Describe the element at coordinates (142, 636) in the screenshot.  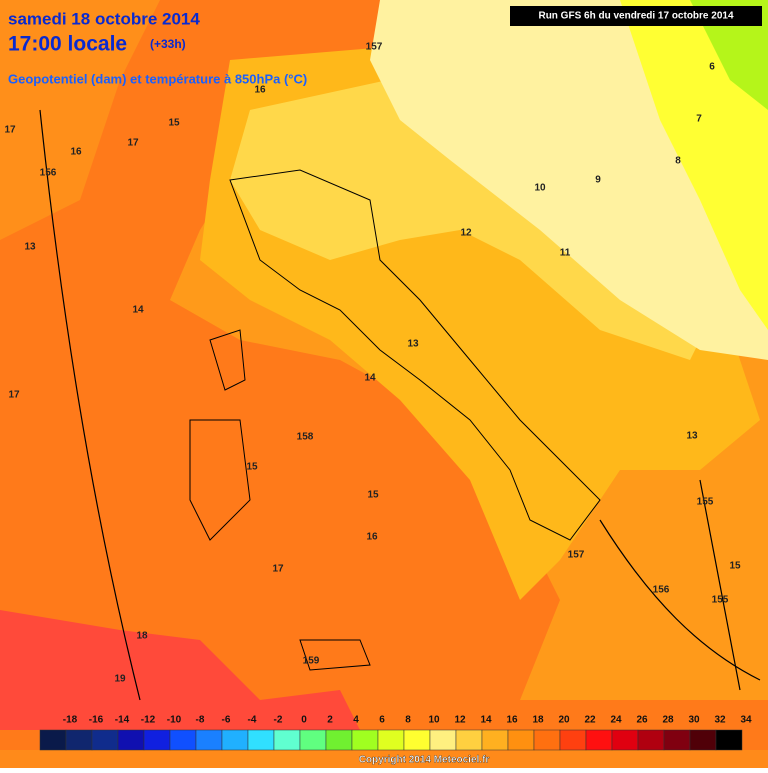
I see `contour-label: 18` at that location.